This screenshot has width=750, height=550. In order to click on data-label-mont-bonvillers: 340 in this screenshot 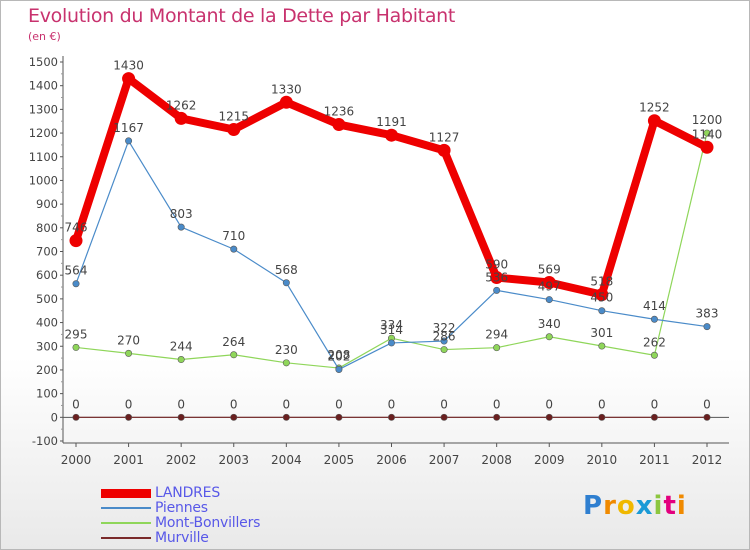, I will do `click(549, 324)`.